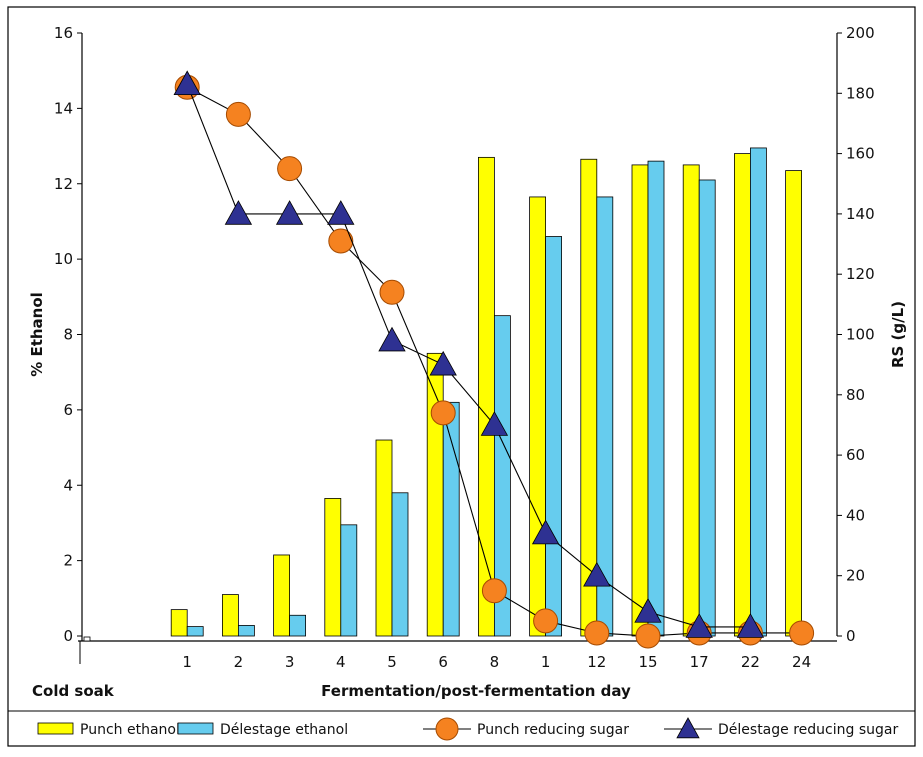 Image resolution: width=923 pixels, height=757 pixels. I want to click on left-tick-label: 0, so click(68, 636).